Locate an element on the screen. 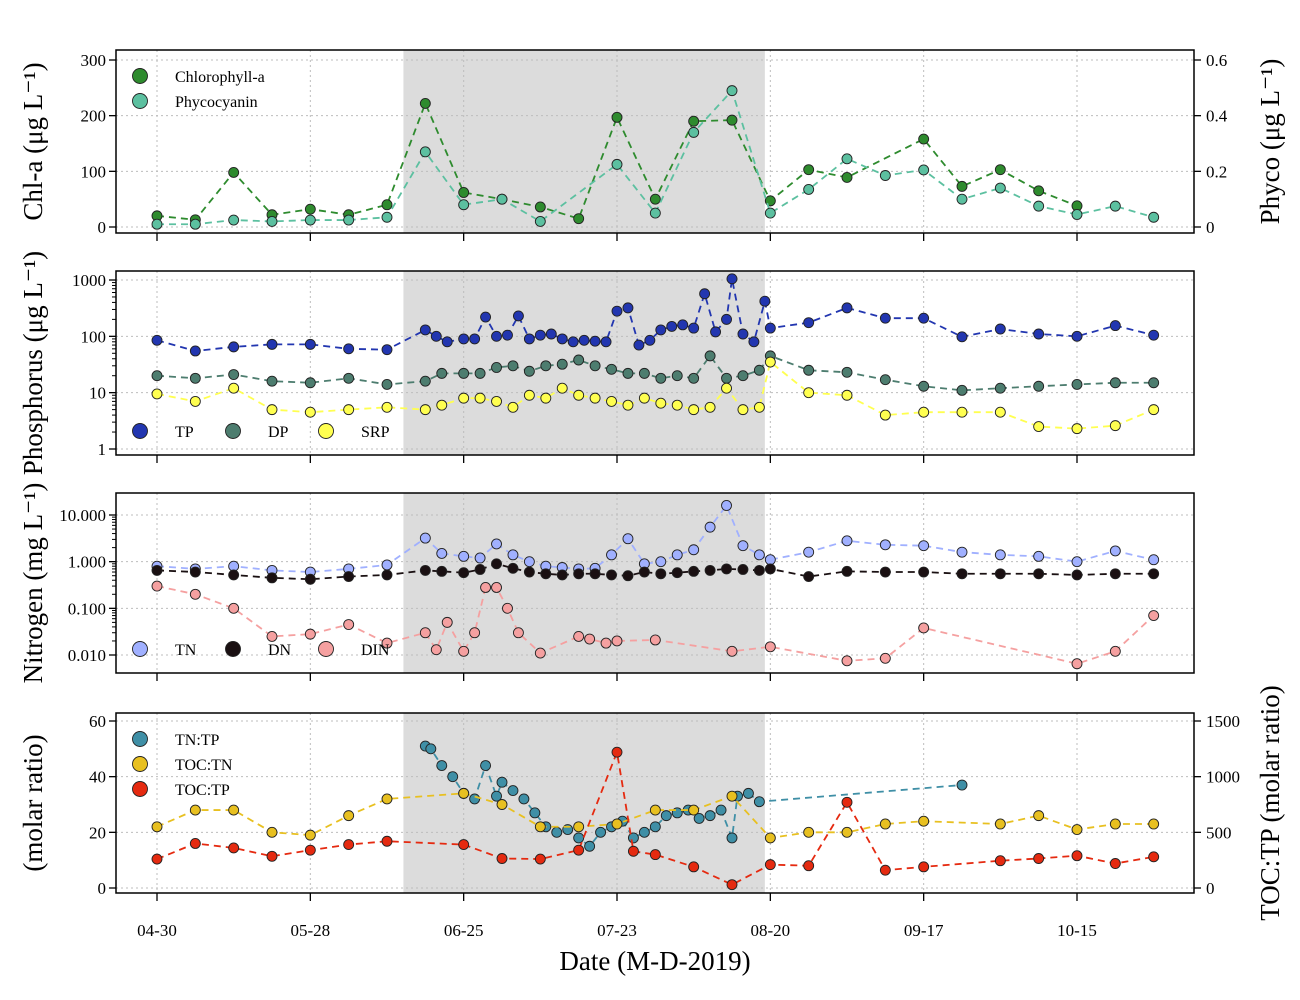 Image resolution: width=1300 pixels, height=1000 pixels. legend: TN:TP TOC:TN TOC:TP is located at coordinates (182, 765).